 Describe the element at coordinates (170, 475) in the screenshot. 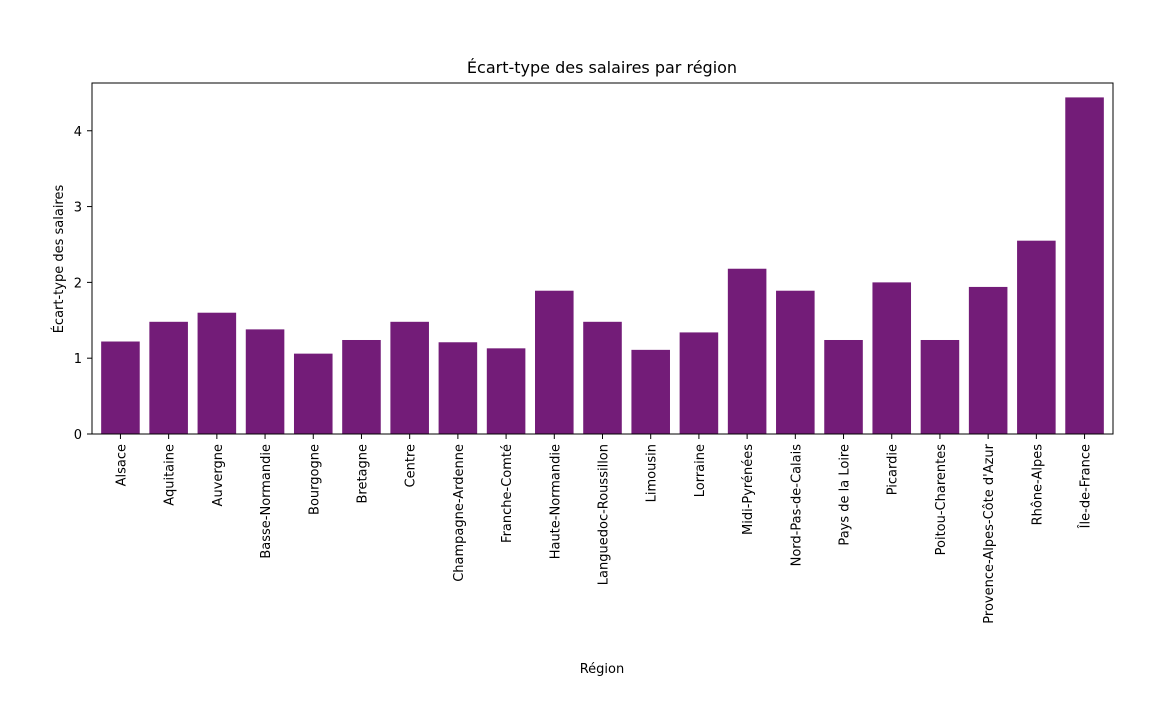

I see `x-tick-label: Aquitaine` at that location.